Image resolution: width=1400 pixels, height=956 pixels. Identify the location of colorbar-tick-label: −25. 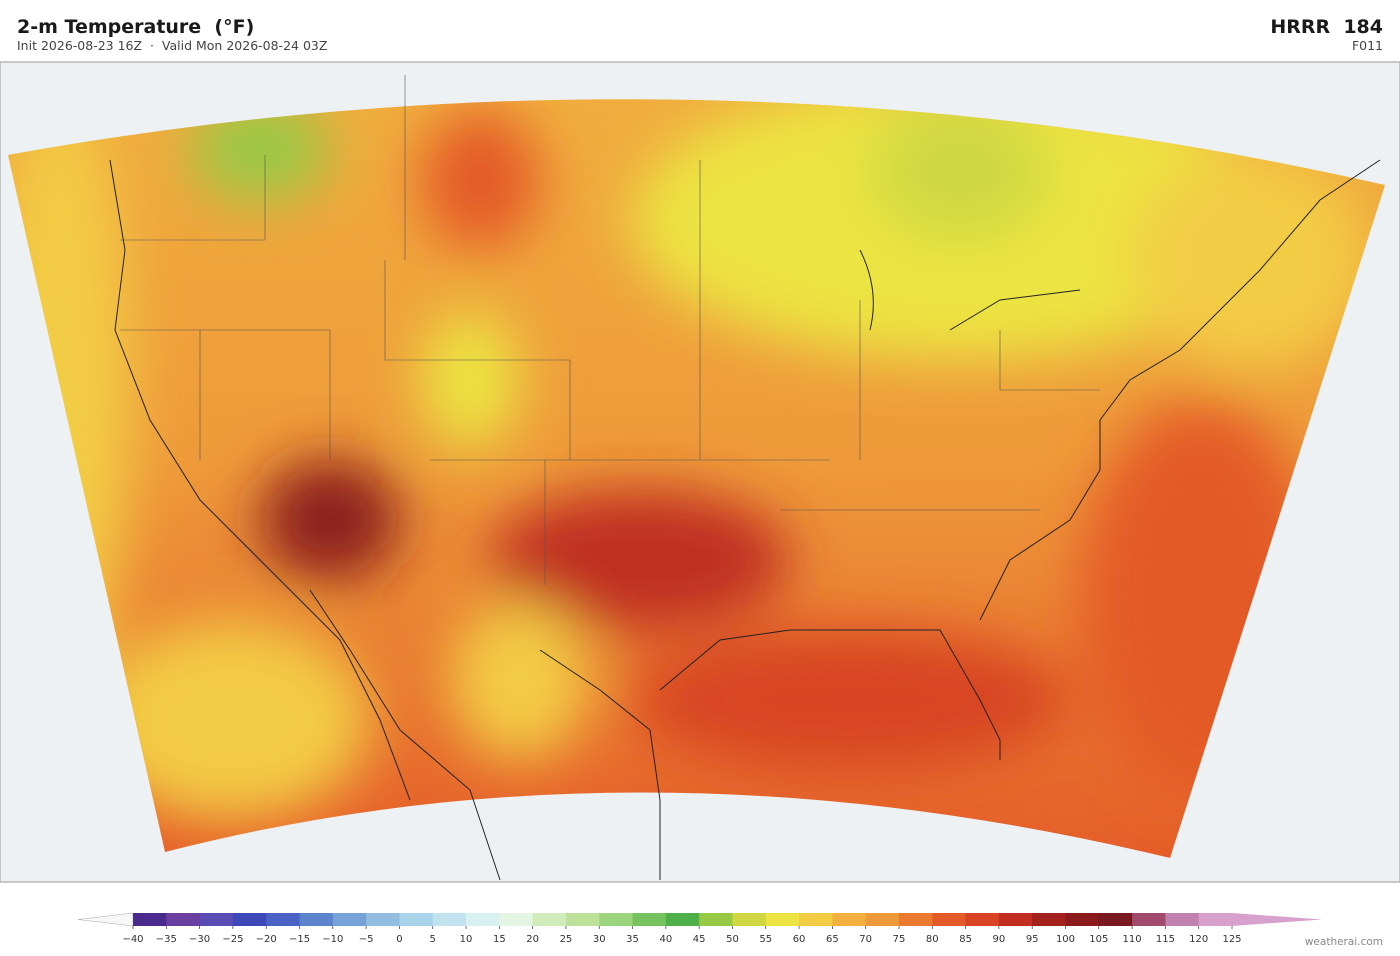
(232, 939).